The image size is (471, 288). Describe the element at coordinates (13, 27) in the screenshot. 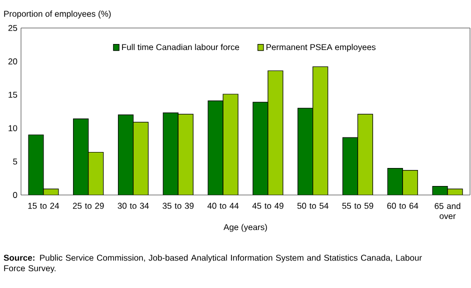

I see `y-tick-label: 25` at that location.